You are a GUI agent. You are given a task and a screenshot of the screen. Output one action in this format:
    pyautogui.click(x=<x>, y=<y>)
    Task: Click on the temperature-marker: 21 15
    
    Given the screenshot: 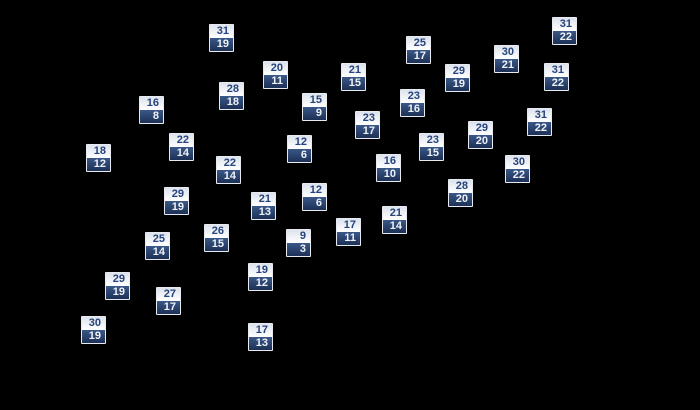 What is the action you would take?
    pyautogui.click(x=353, y=77)
    